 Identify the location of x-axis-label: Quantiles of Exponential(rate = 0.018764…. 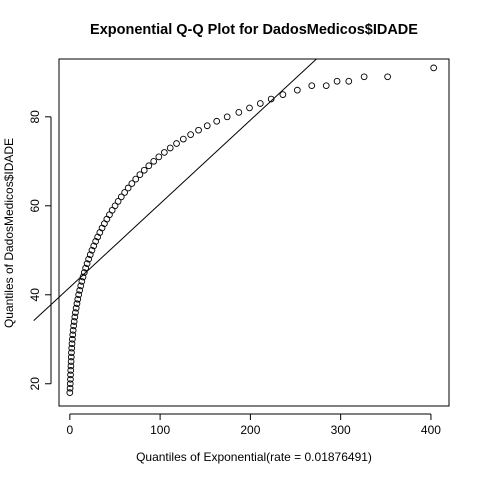
(254, 457).